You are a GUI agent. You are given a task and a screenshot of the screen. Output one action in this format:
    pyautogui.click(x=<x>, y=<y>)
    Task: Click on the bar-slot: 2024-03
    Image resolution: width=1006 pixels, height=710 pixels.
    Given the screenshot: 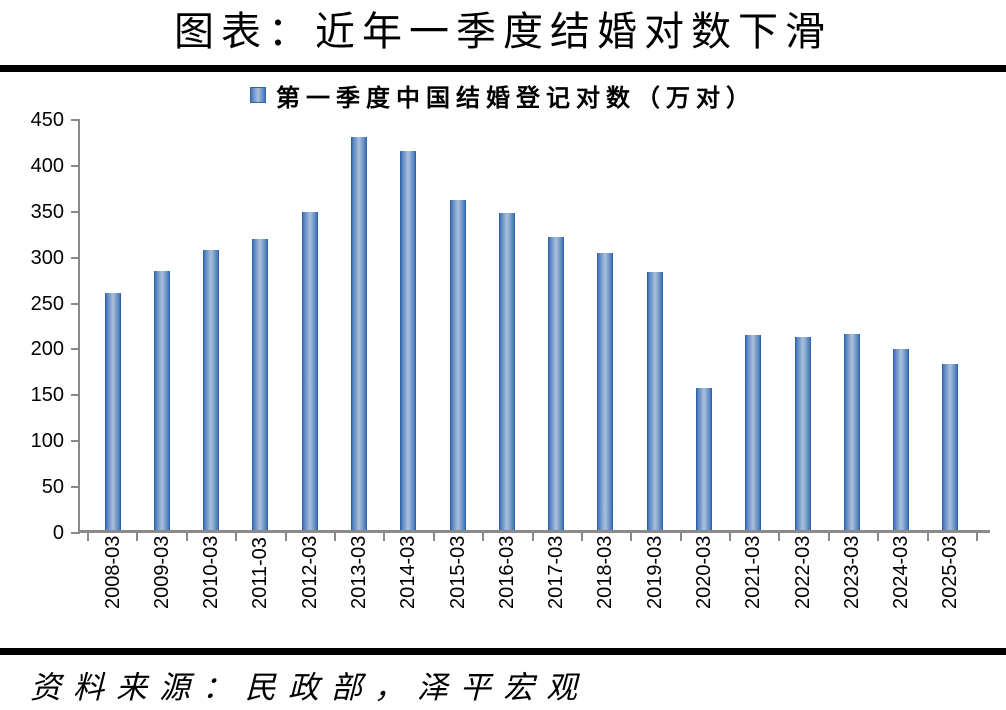 What is the action you would take?
    pyautogui.click(x=901, y=364)
    